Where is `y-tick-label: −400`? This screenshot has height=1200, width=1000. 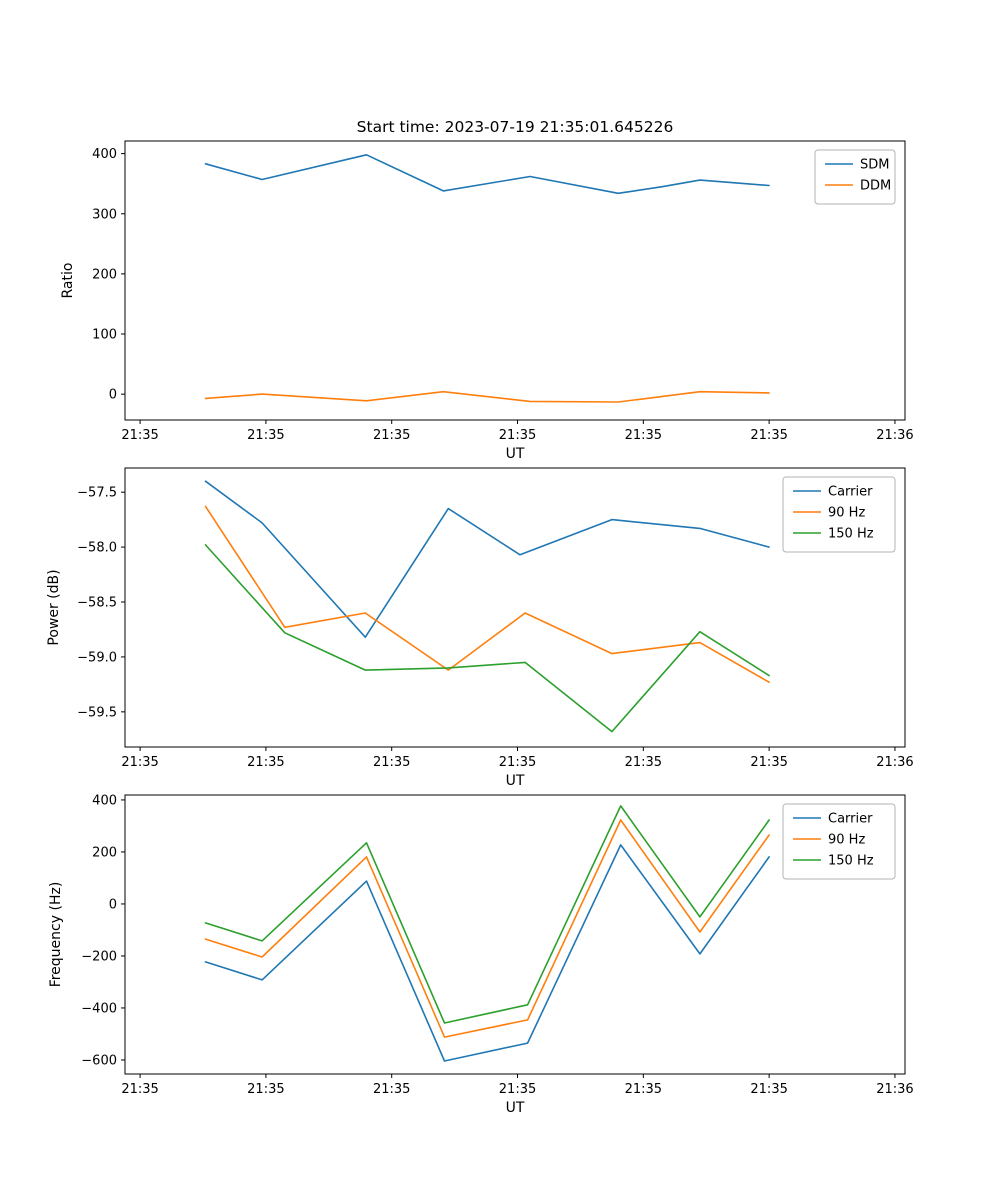 y-tick-label: −400 is located at coordinates (99, 1008).